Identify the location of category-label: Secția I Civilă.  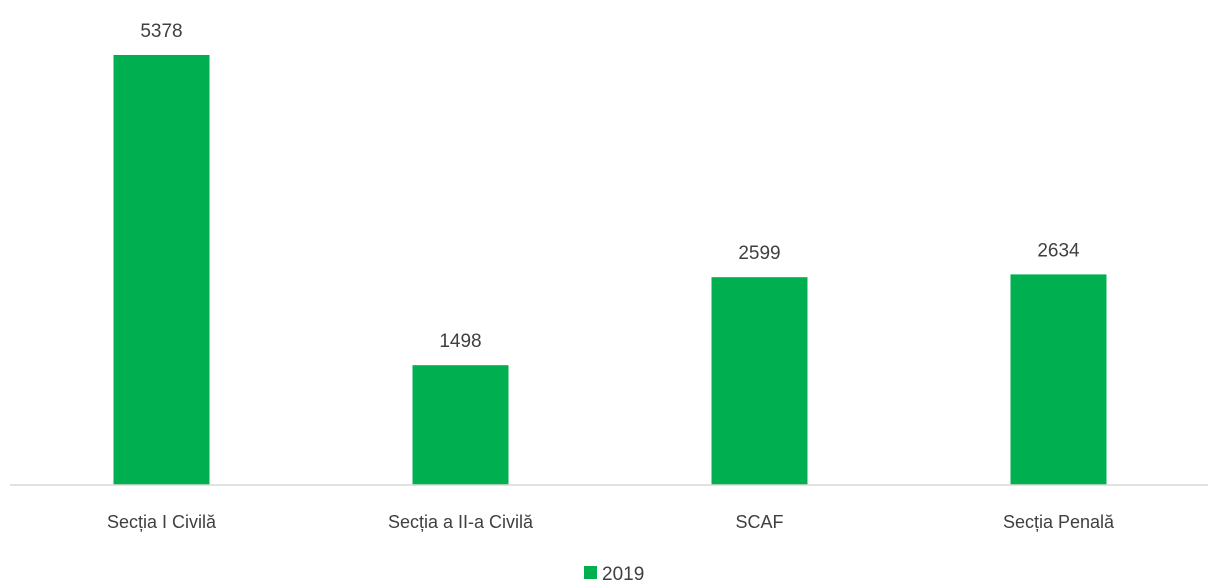
(162, 522).